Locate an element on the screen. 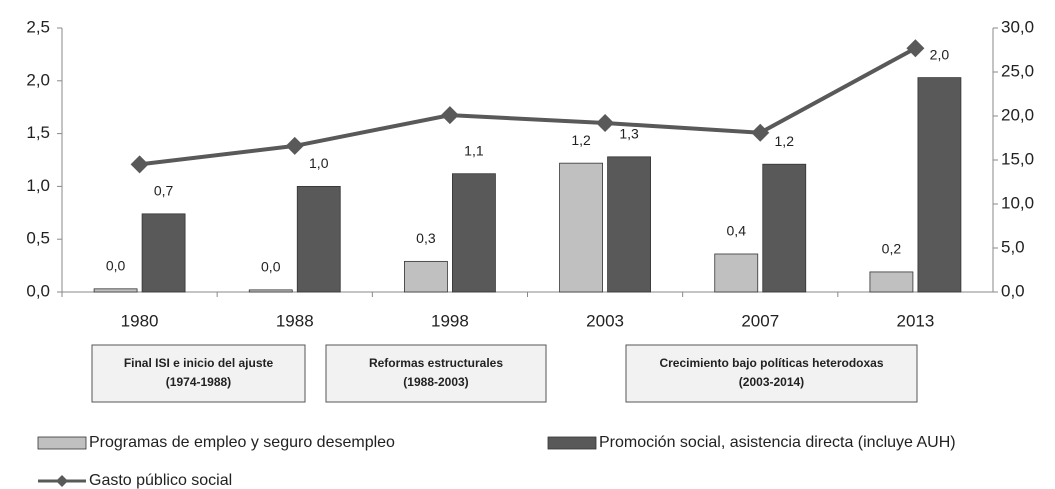  period-label: Crecimiento bajo políticas heterodoxas is located at coordinates (771, 363).